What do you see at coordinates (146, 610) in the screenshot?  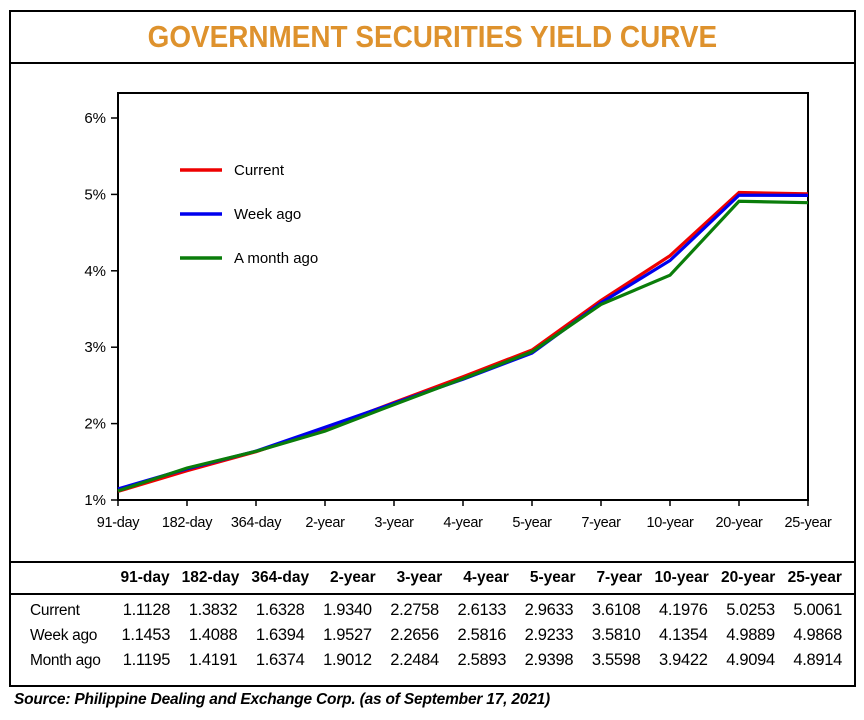 I see `table-value-cell: 1.1128` at bounding box center [146, 610].